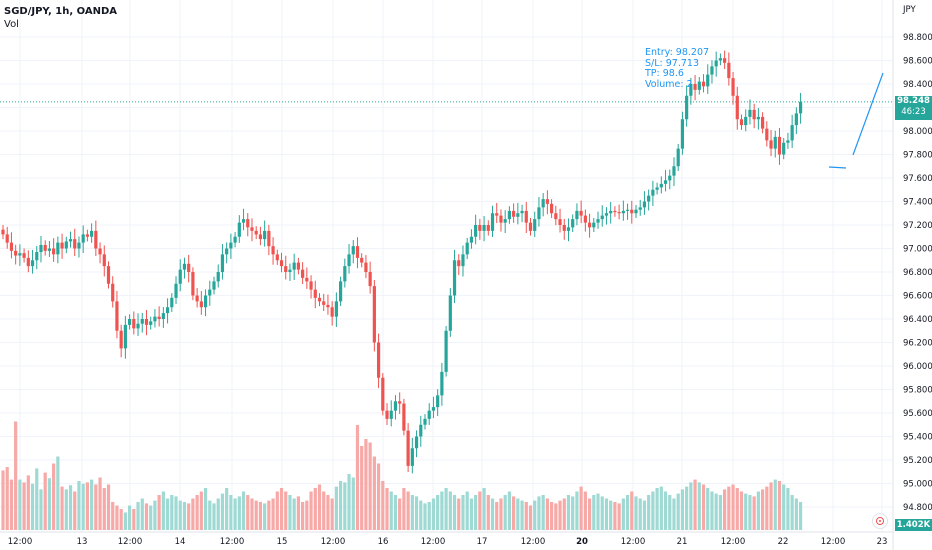 The height and width of the screenshot is (550, 932). Describe the element at coordinates (60, 18) in the screenshot. I see `chart-legend: SGD/JPY, 1h, OANDA Vol` at that location.